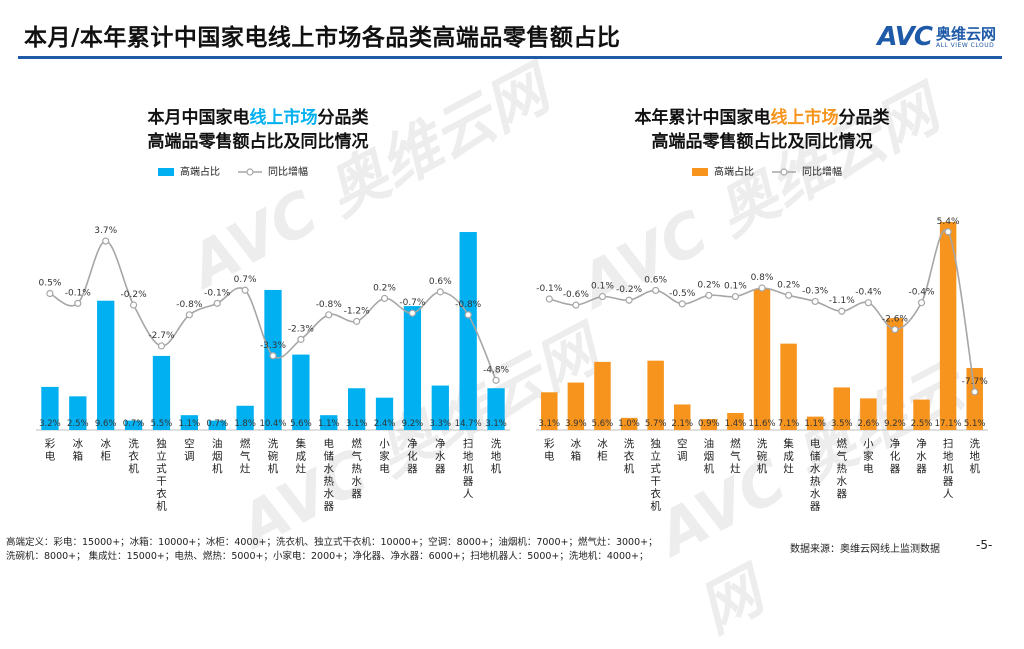 The height and width of the screenshot is (649, 1024). What do you see at coordinates (496, 370) in the screenshot?
I see `line-value-label: -4.8%` at bounding box center [496, 370].